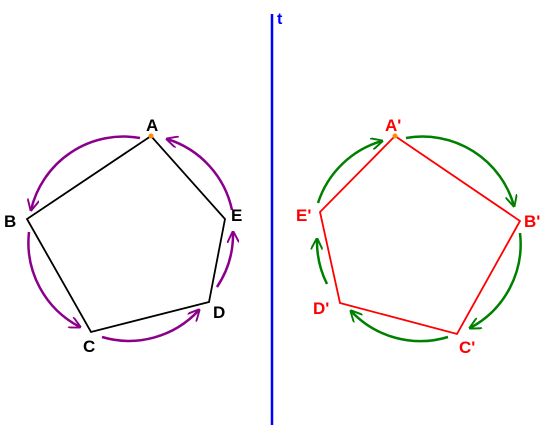 The height and width of the screenshot is (427, 551). Describe the element at coordinates (53, 279) in the screenshot. I see `arrow-b-to-c` at that location.